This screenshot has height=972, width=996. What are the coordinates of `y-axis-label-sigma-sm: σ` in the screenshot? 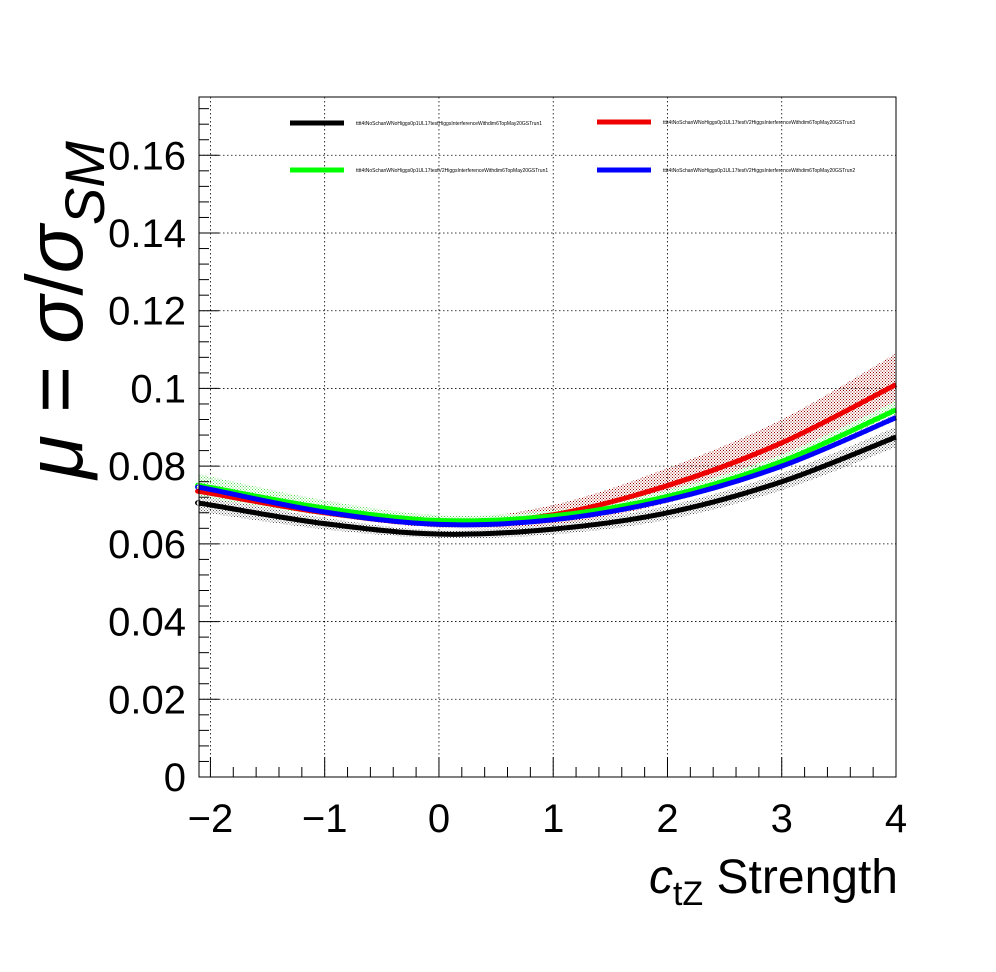 It's located at (54, 247).